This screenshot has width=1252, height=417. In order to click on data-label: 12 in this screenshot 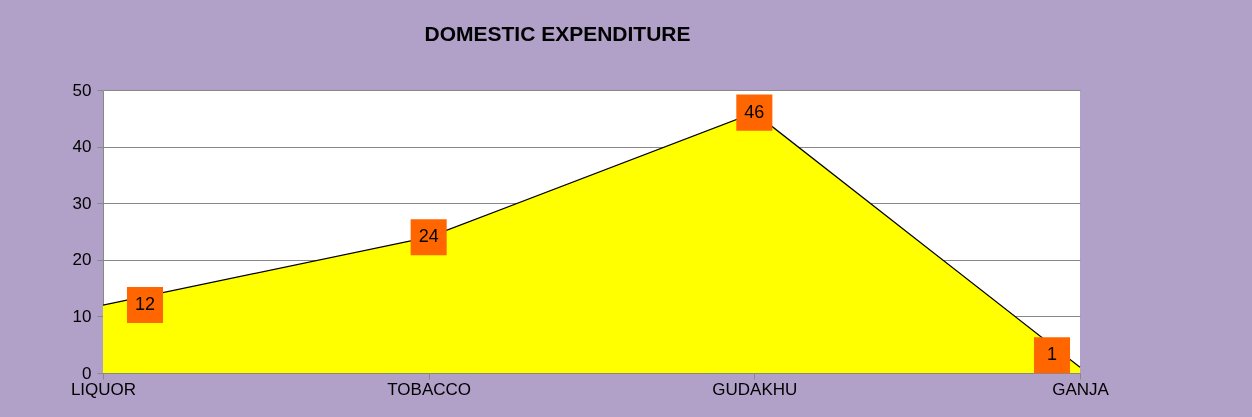, I will do `click(145, 304)`.